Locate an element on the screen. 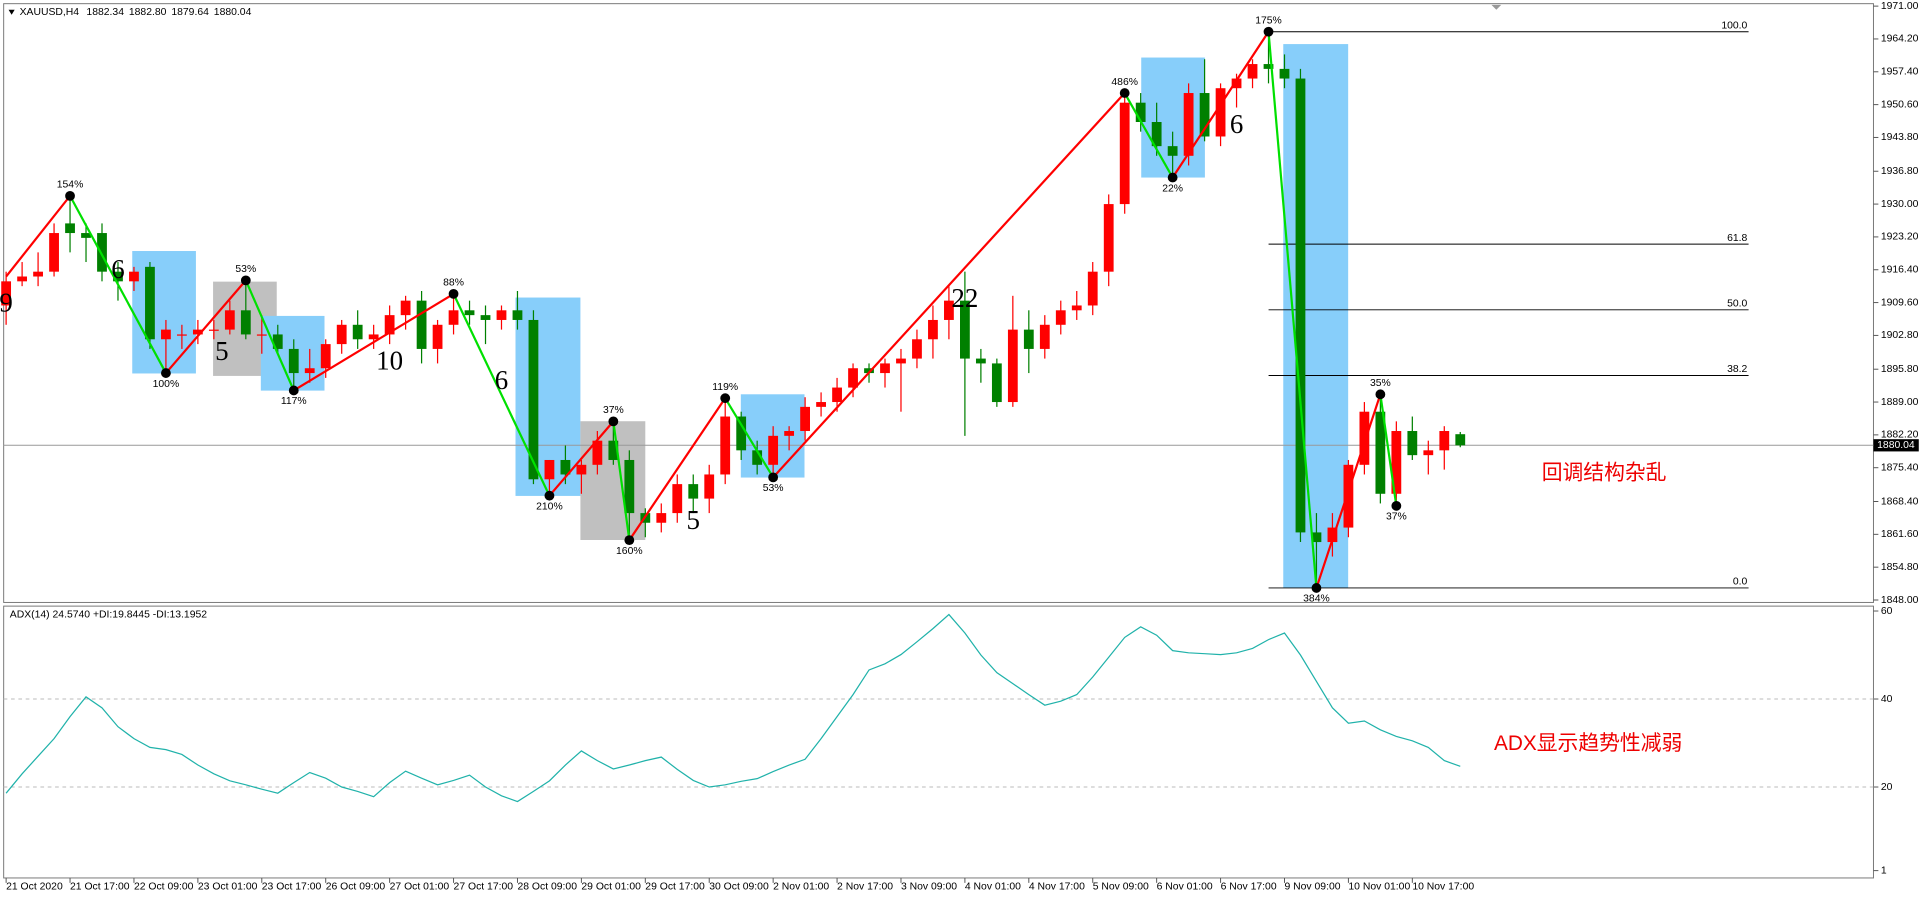  quote-high: 1882.80 is located at coordinates (148, 12).